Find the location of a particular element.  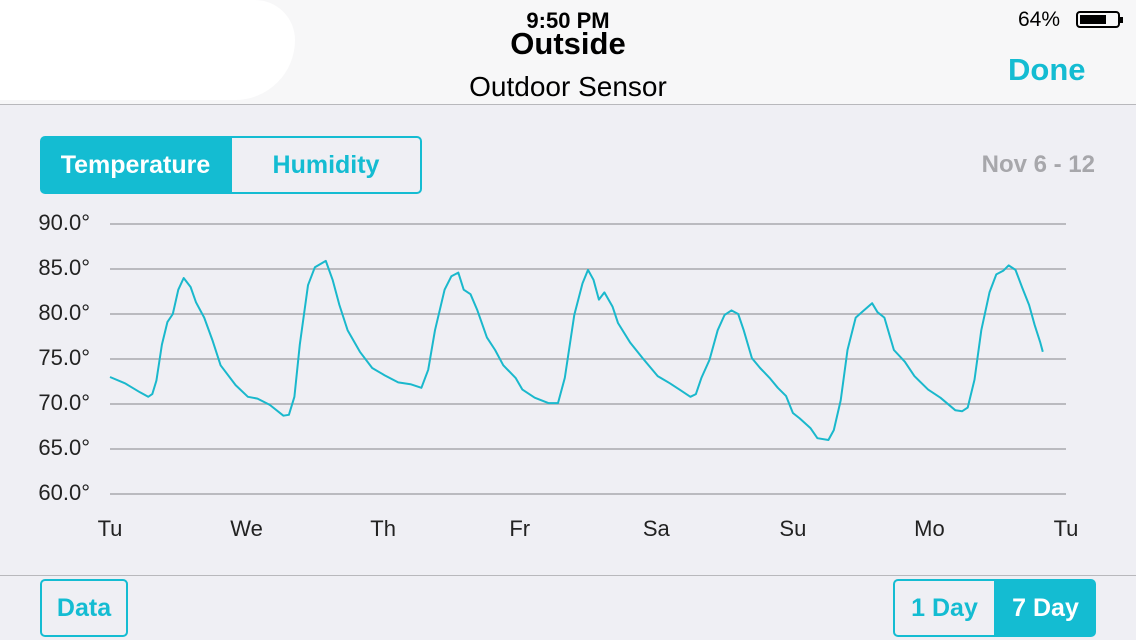

status-time: 9:50 PM is located at coordinates (568, 20).